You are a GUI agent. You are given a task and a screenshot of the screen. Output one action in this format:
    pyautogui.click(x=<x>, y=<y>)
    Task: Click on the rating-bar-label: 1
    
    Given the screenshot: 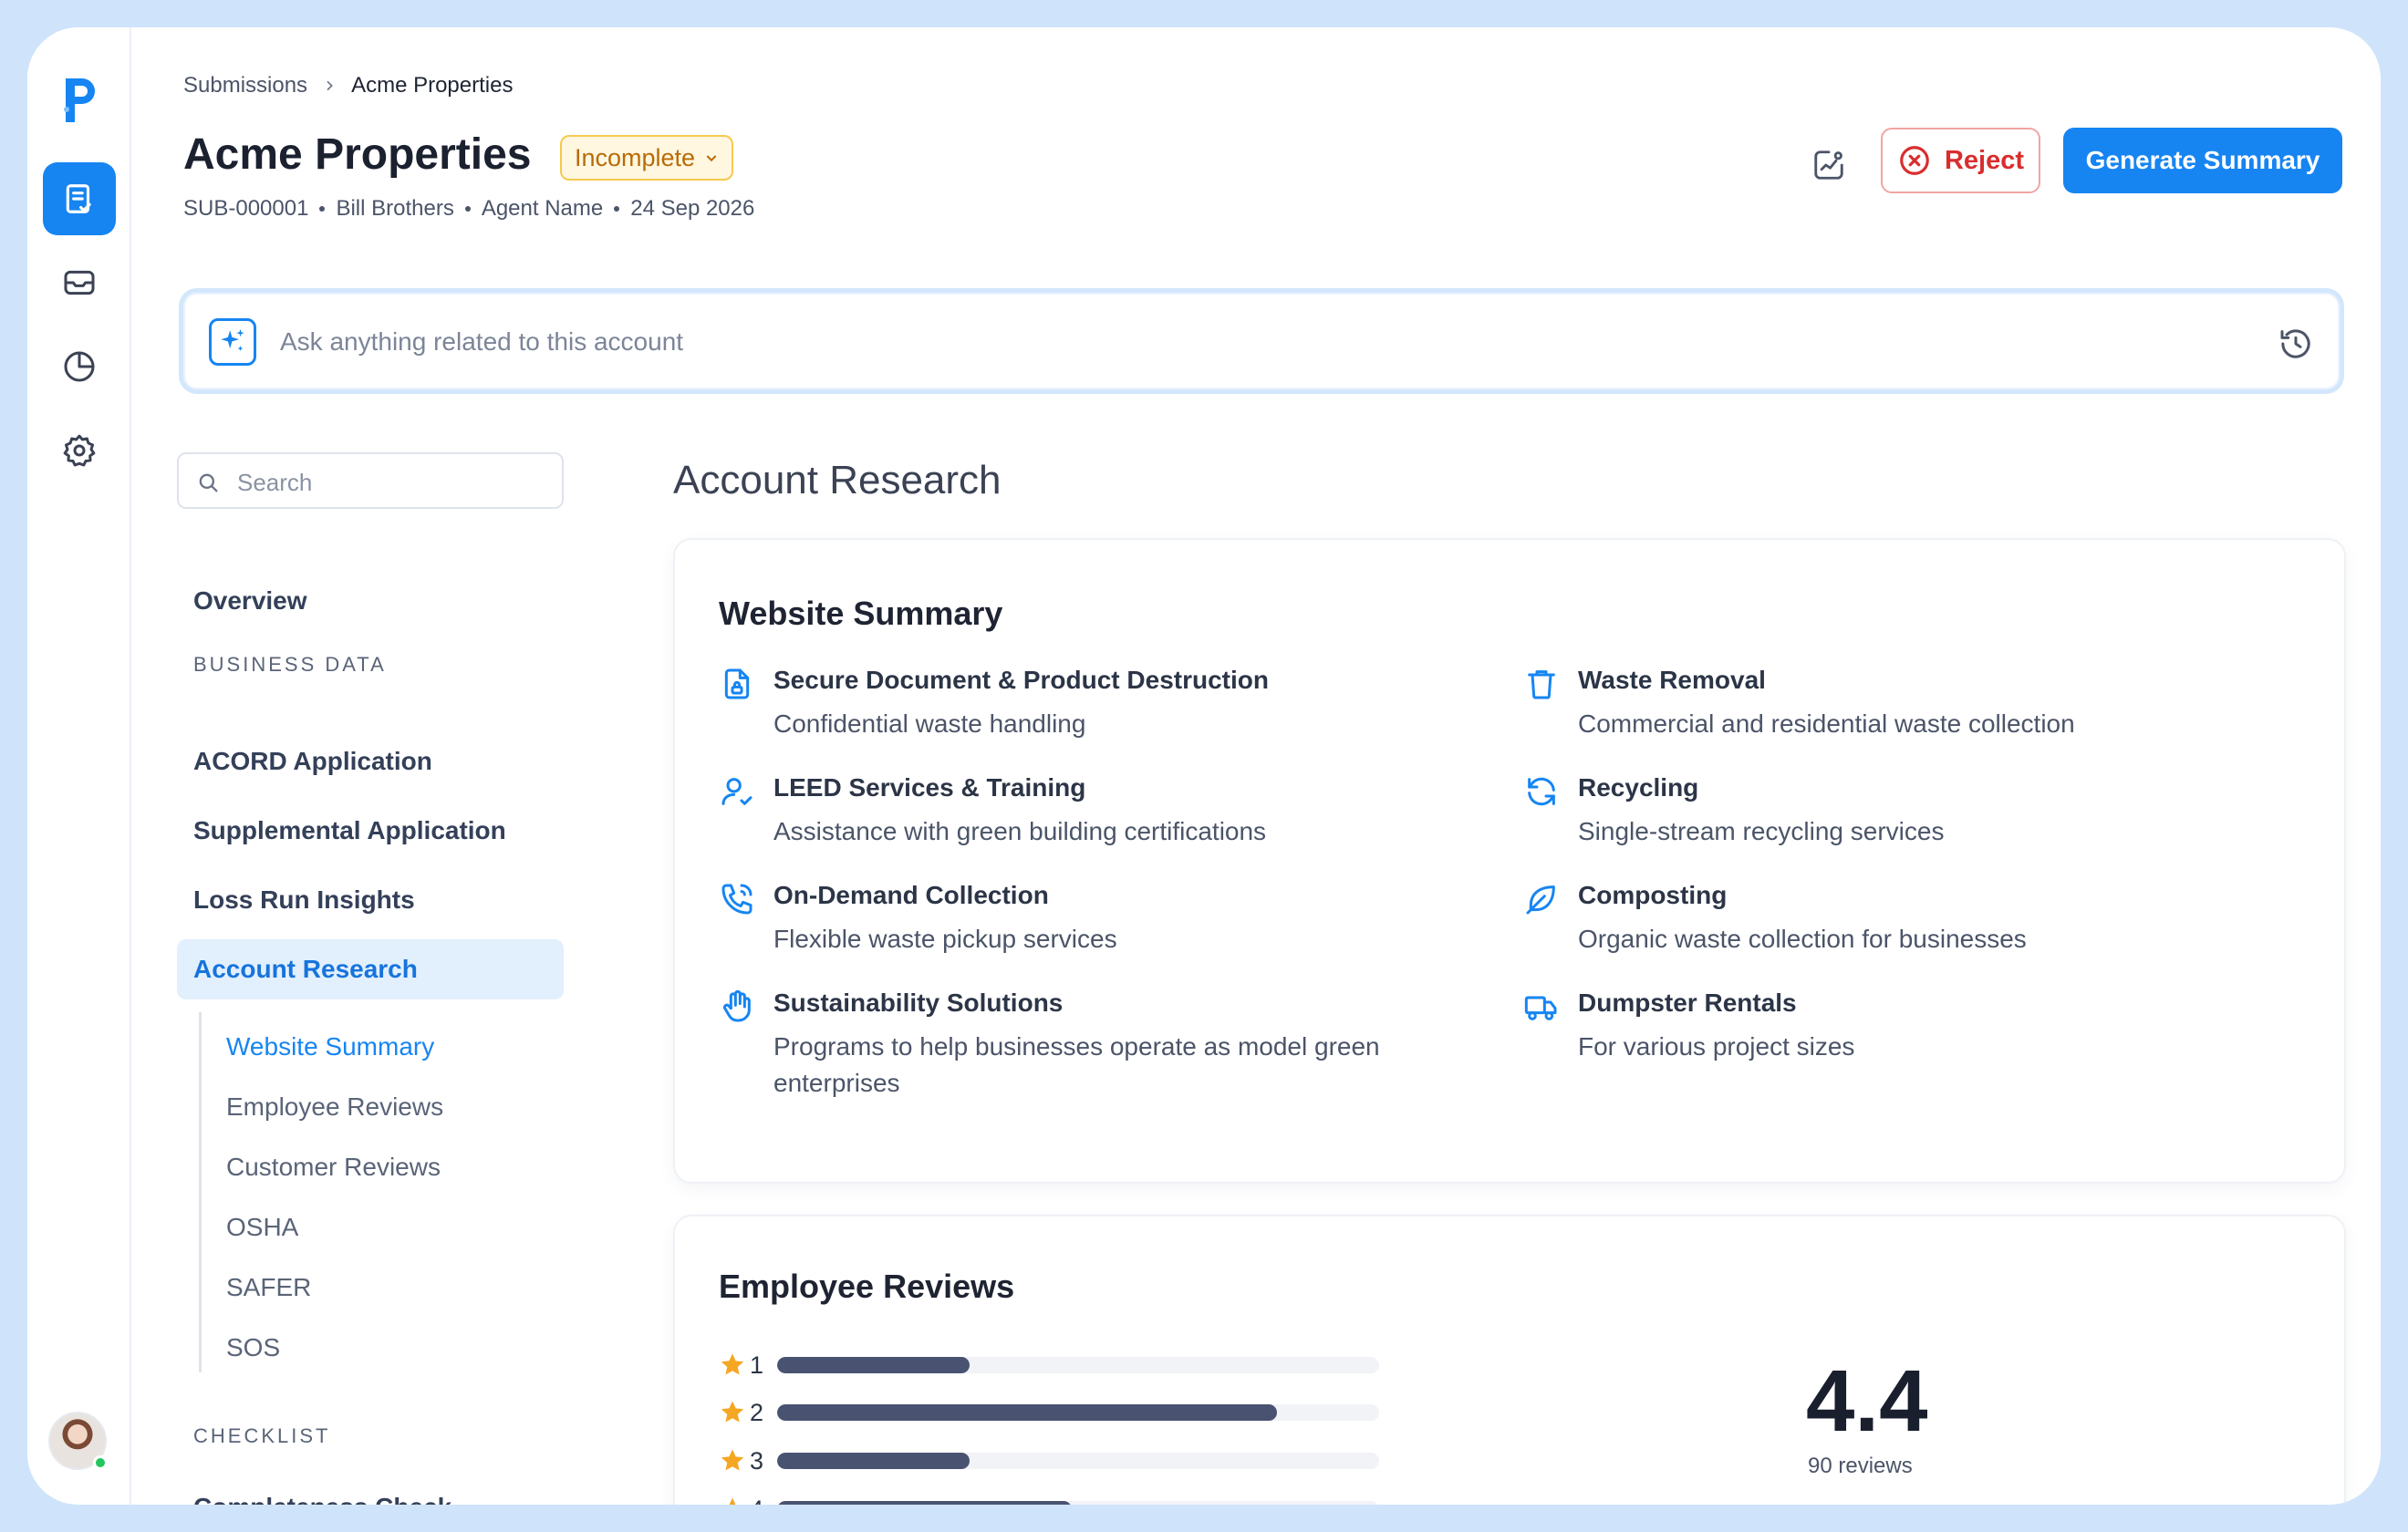 What is the action you would take?
    pyautogui.click(x=757, y=1365)
    